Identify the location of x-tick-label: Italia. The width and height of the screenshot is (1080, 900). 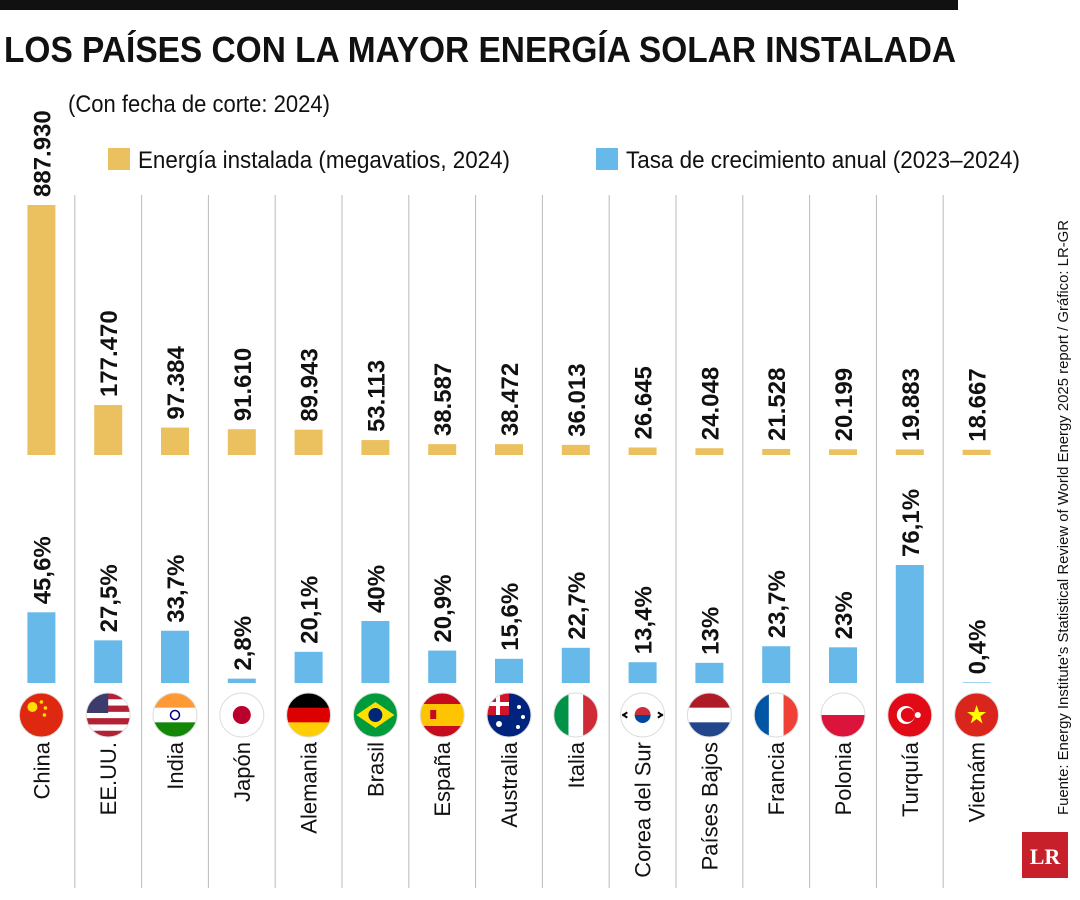
(576, 764).